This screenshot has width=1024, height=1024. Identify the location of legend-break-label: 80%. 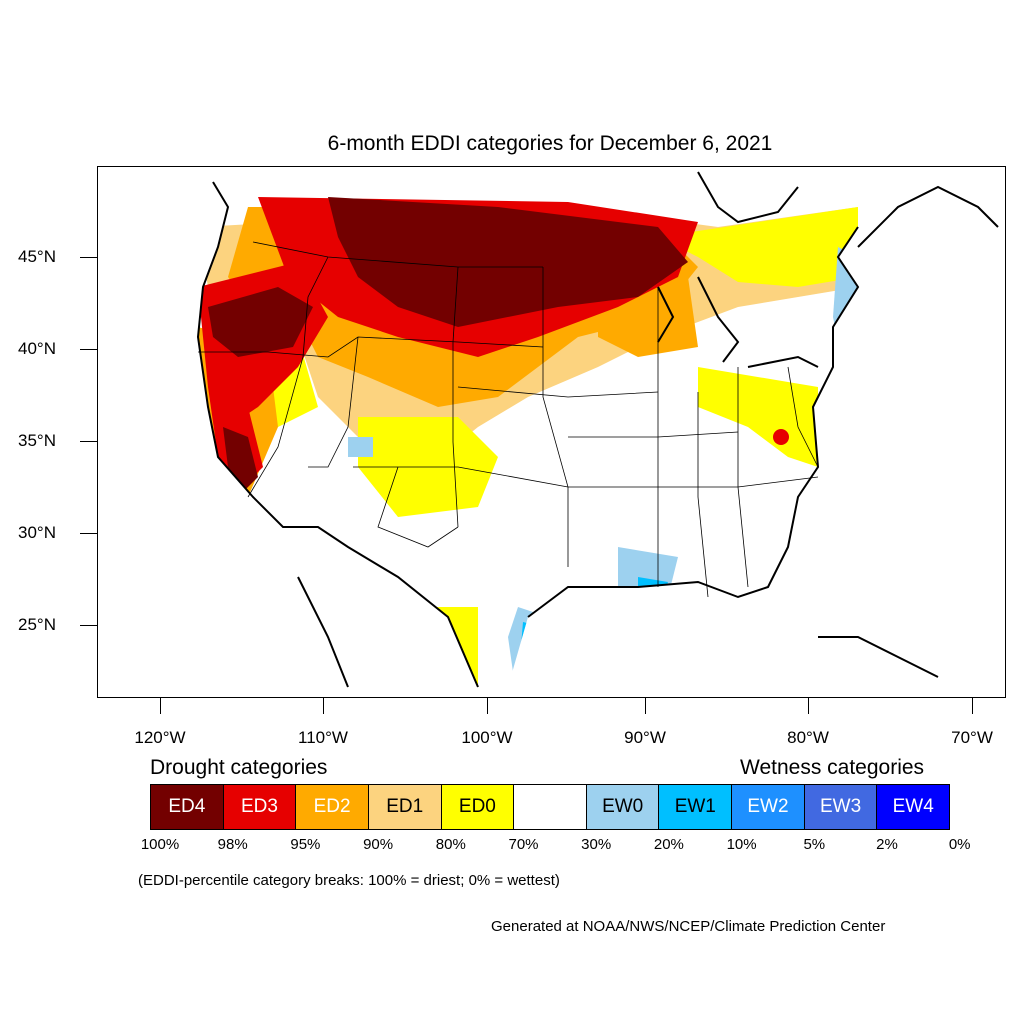
(450, 844).